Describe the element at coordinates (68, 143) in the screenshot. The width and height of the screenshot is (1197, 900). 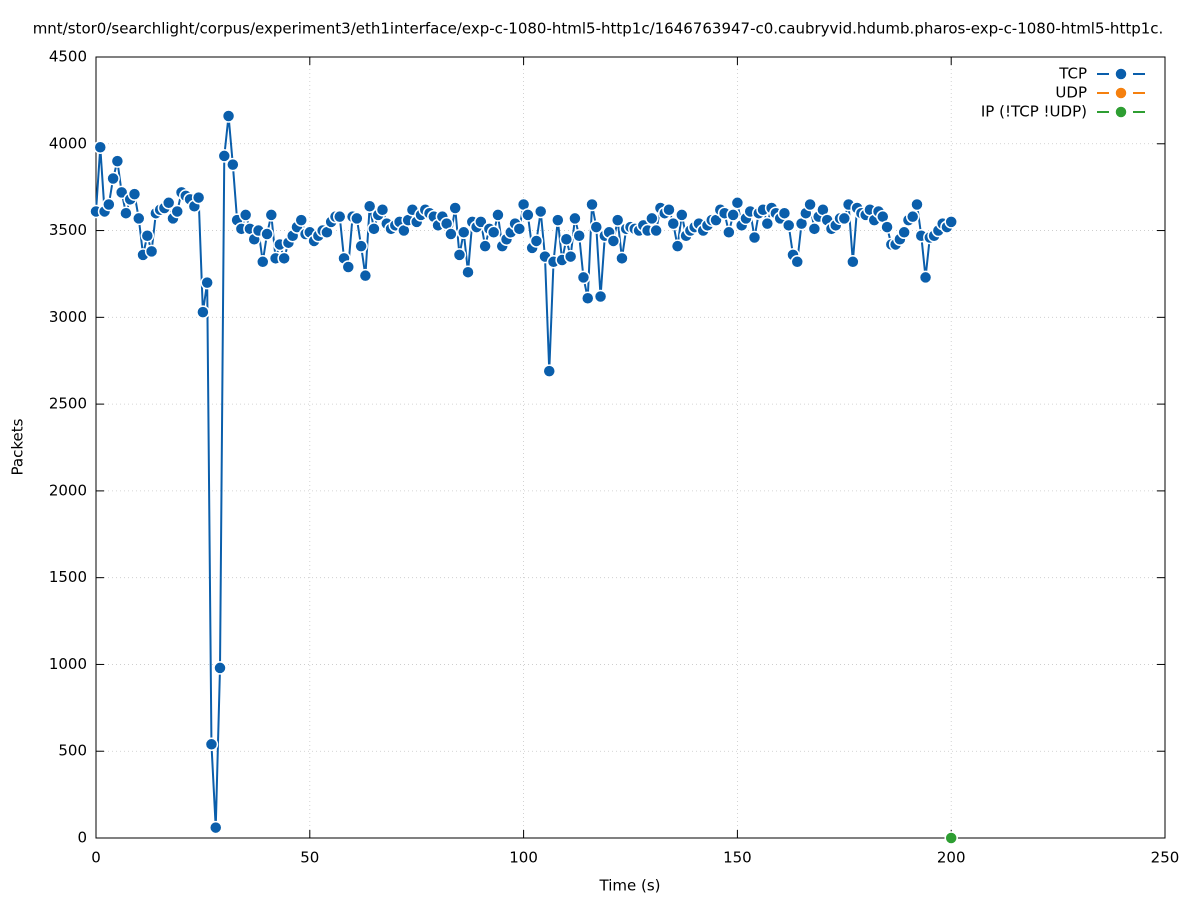
I see `y-tick-label: 4000` at that location.